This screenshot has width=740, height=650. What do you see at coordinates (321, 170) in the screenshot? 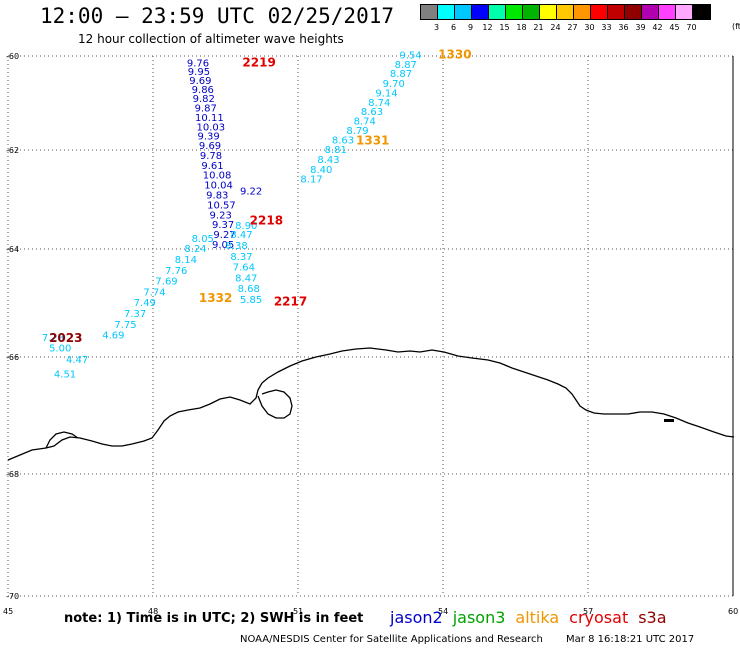
I see `swh-value-label: 8.40` at bounding box center [321, 170].